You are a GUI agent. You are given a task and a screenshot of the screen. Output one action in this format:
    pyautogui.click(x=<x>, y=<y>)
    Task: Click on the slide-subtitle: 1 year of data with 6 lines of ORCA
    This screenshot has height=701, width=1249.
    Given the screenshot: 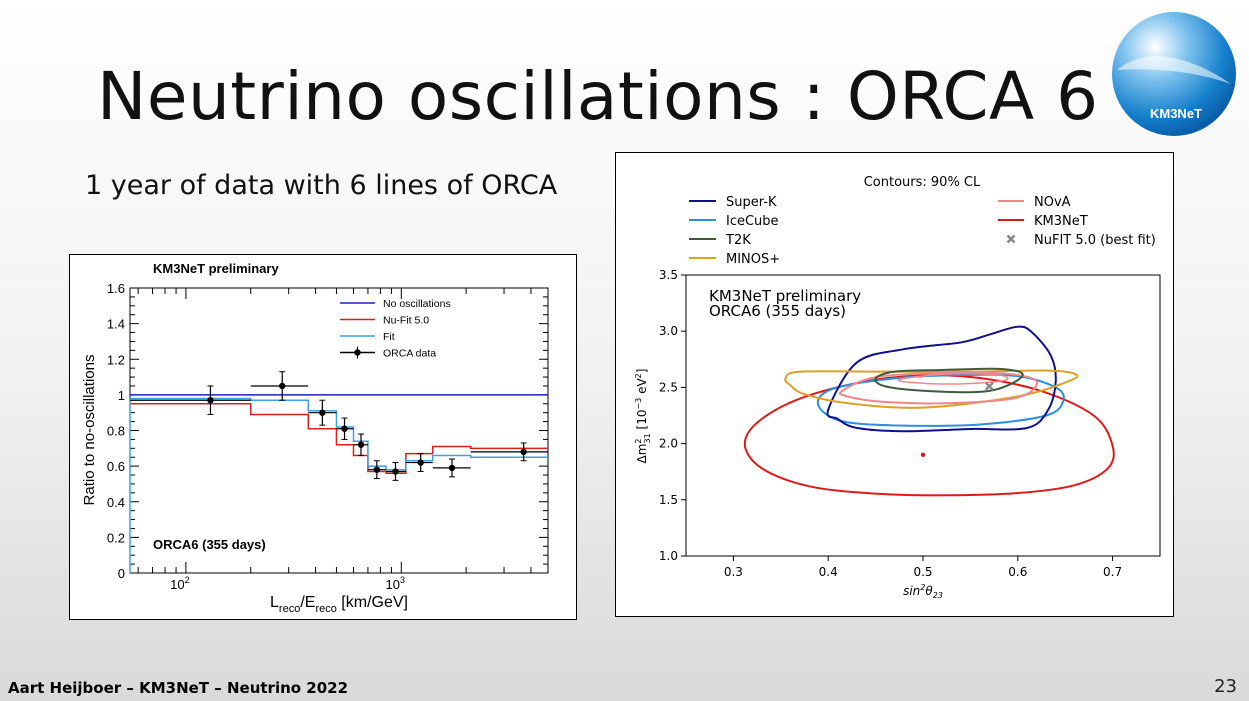 What is the action you would take?
    pyautogui.click(x=321, y=185)
    